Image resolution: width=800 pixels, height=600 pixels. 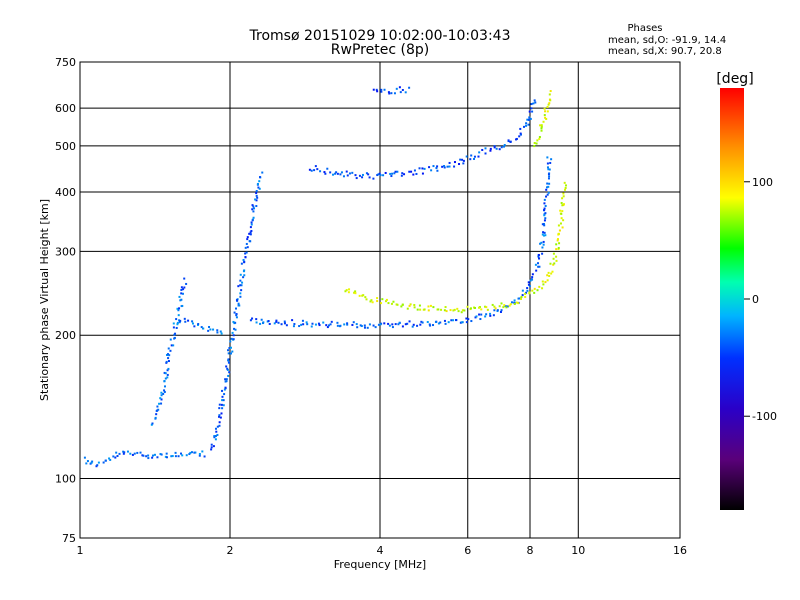 I want to click on stats-title: Phases, so click(x=644, y=28).